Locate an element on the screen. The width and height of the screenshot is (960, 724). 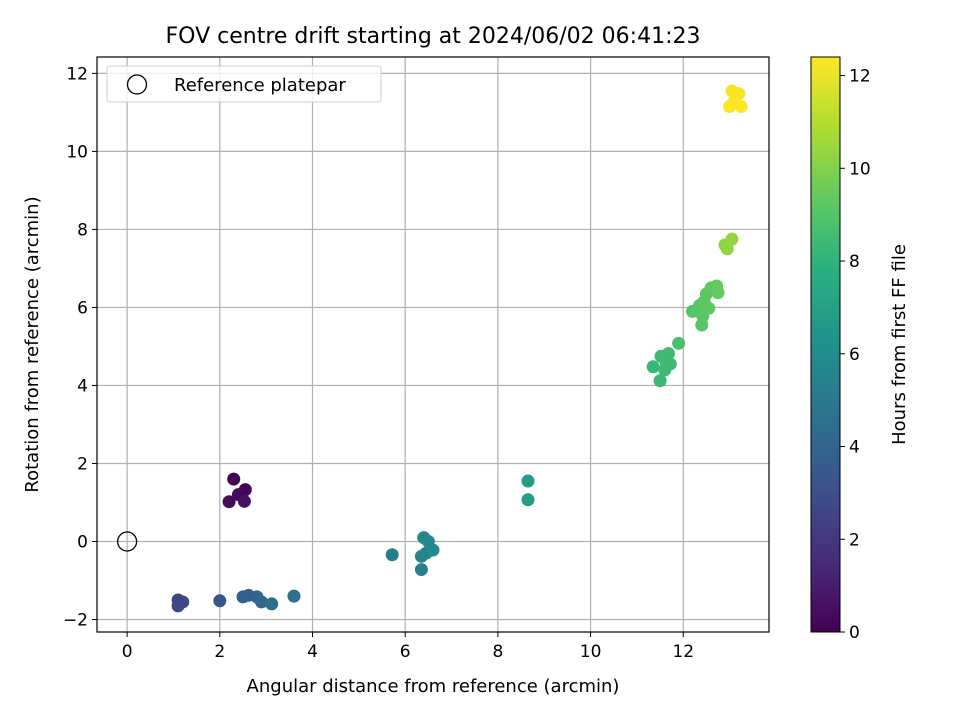
y-tick-label: 2 is located at coordinates (82, 464).